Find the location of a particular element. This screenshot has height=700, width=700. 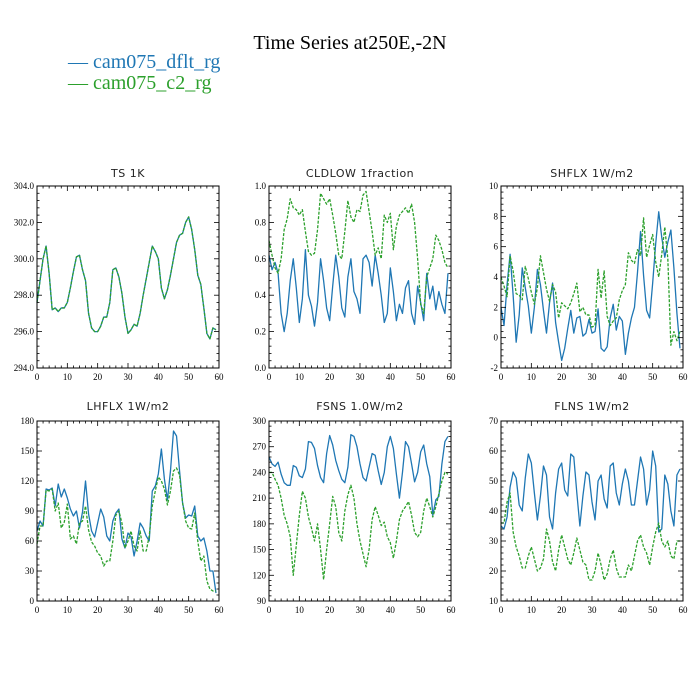

y-tick-label: 300.0 is located at coordinates (24, 259).